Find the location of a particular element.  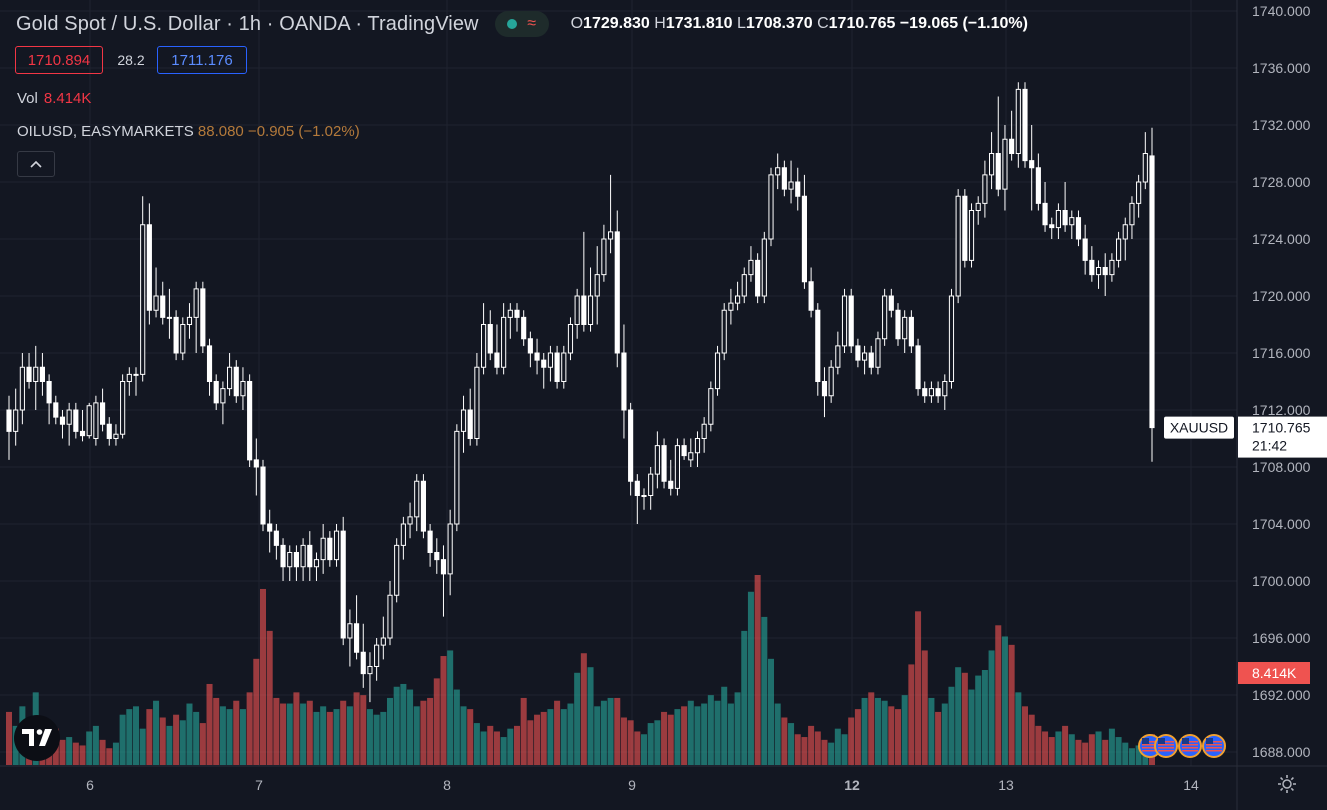

volume-legend: Vol 8.414K is located at coordinates (54, 98).